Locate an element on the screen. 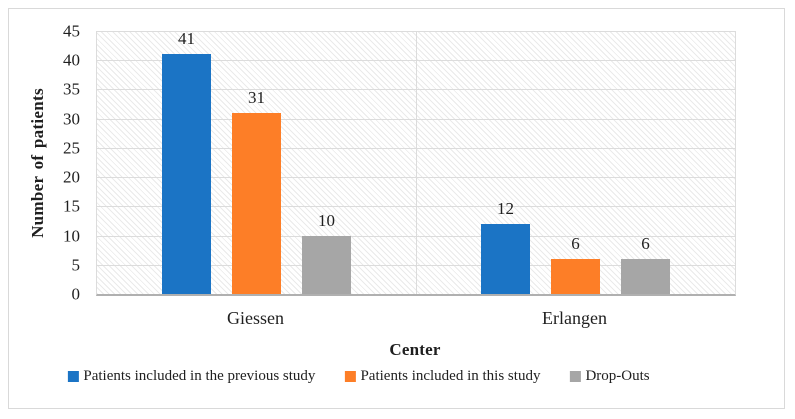 The width and height of the screenshot is (795, 419). category-separator-line is located at coordinates (416, 162).